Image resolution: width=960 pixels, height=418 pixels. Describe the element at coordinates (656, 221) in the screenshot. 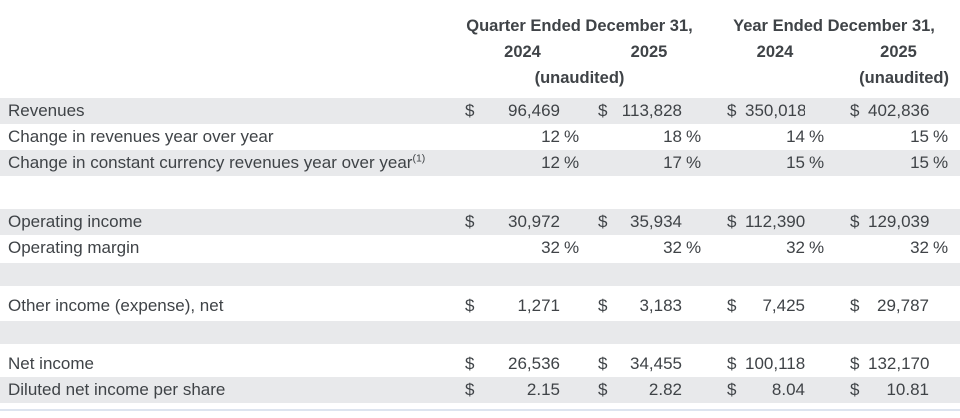

I see `value-cell: 35,934` at that location.